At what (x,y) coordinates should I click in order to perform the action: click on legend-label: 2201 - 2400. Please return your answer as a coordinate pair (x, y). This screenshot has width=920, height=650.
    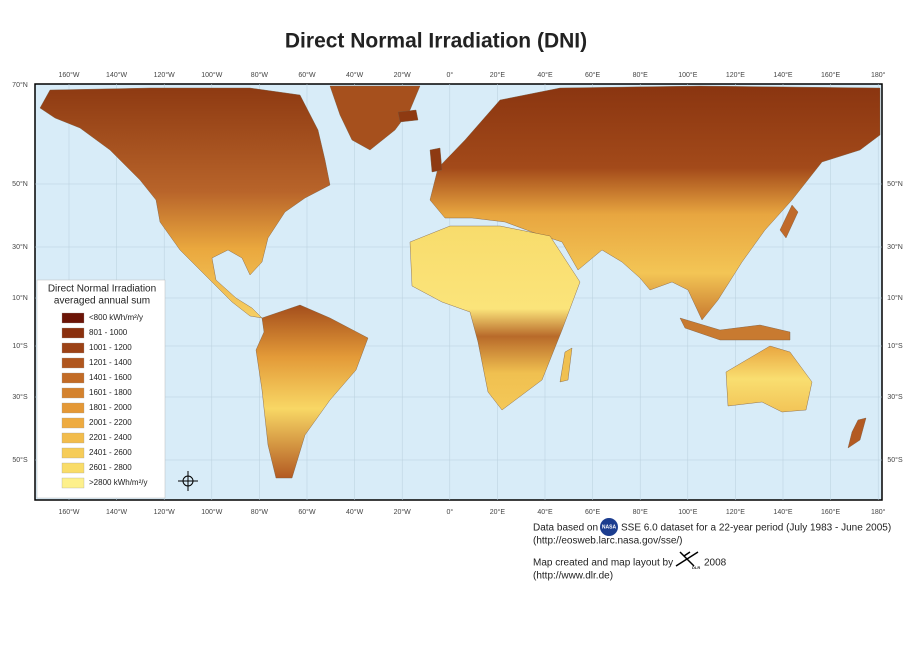
    Looking at the image, I should click on (110, 437).